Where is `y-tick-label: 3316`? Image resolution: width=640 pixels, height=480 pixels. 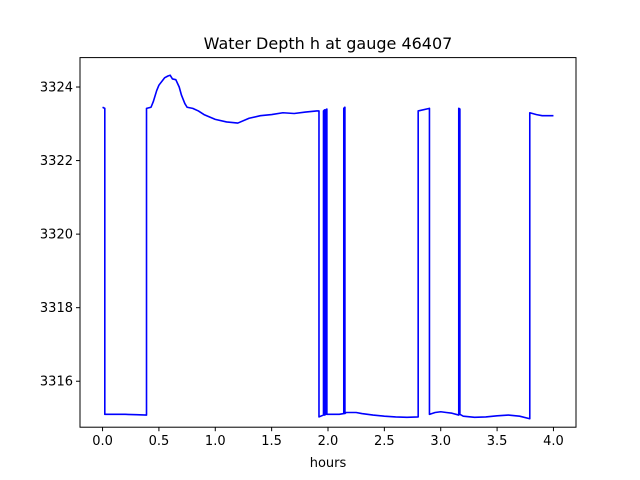
y-tick-label: 3316 is located at coordinates (56, 382).